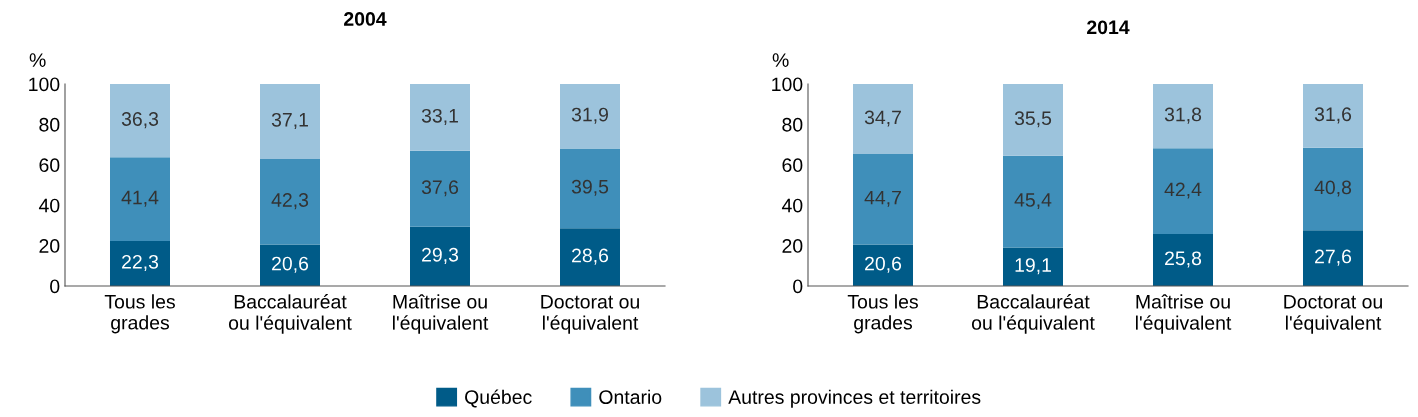 Image resolution: width=1418 pixels, height=417 pixels. I want to click on data-label: 31,8, so click(1183, 115).